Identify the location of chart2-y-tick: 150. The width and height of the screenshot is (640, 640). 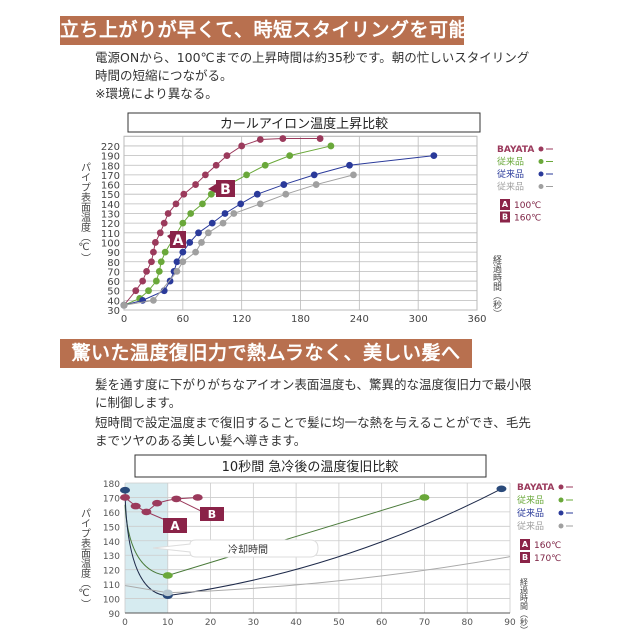
(111, 528).